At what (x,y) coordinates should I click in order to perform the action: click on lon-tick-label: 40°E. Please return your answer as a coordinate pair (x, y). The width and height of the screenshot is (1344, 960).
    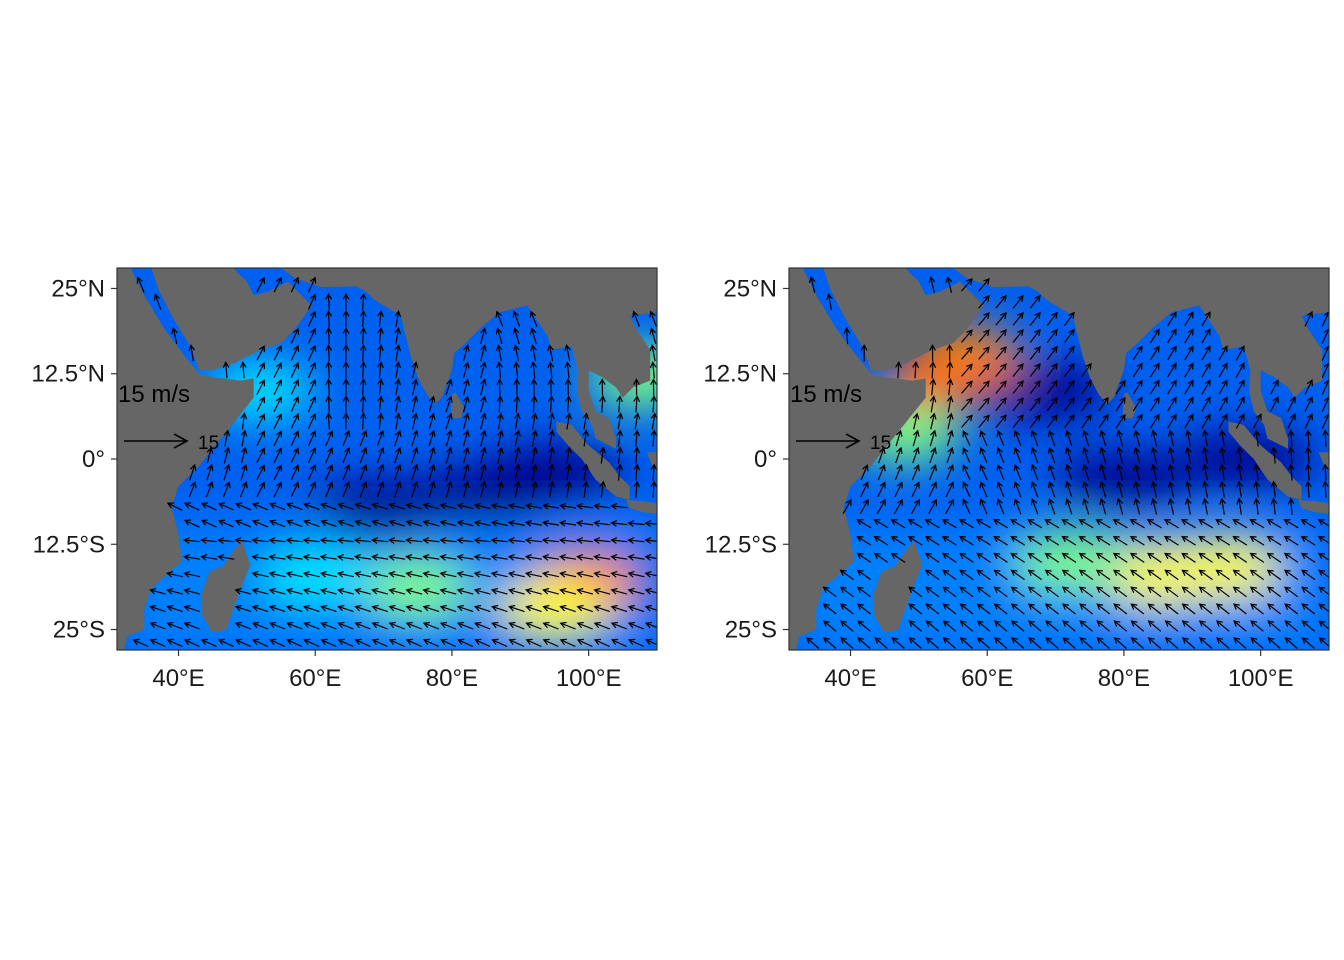
    Looking at the image, I should click on (178, 678).